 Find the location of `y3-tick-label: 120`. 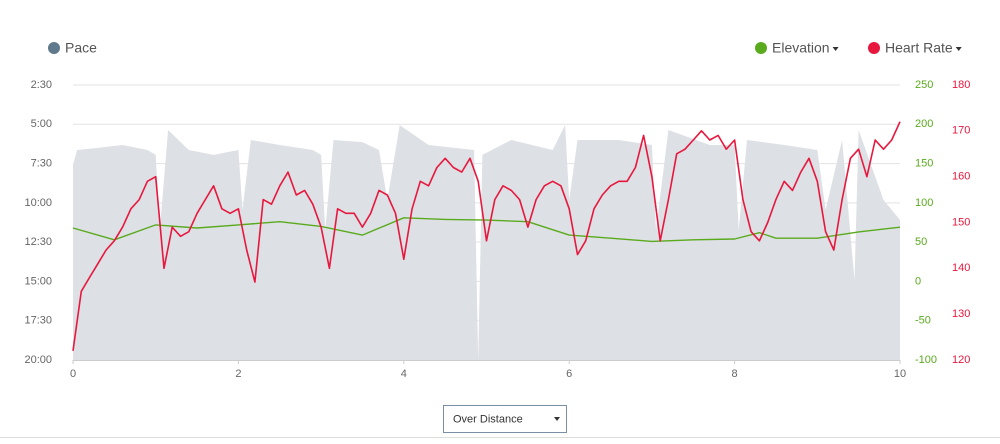

y3-tick-label: 120 is located at coordinates (961, 360).